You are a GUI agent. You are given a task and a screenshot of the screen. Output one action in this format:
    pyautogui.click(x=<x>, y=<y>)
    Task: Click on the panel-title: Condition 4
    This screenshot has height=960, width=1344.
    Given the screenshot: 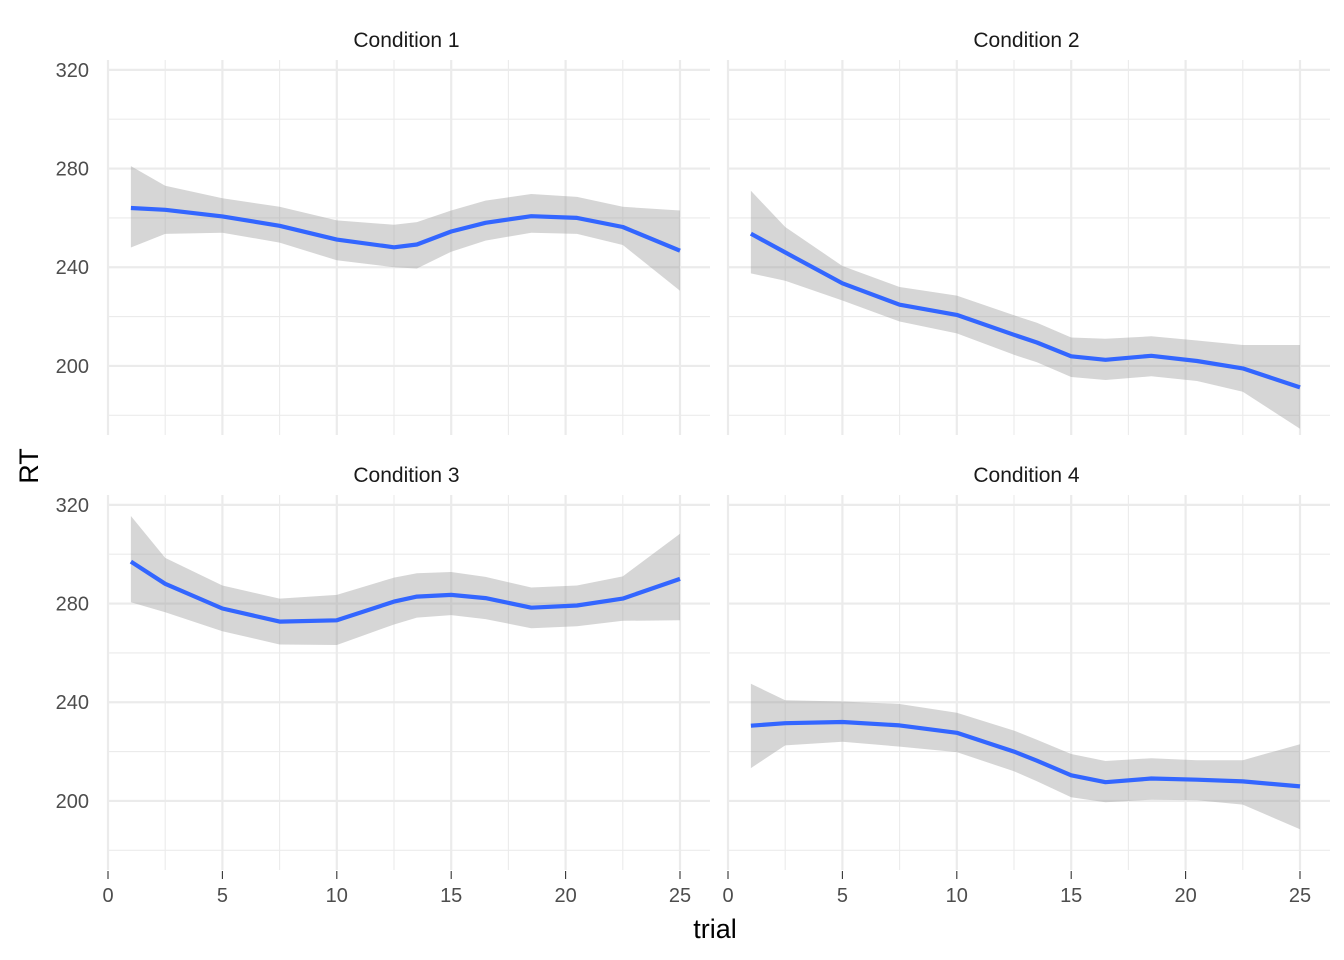 What is the action you would take?
    pyautogui.click(x=1026, y=475)
    